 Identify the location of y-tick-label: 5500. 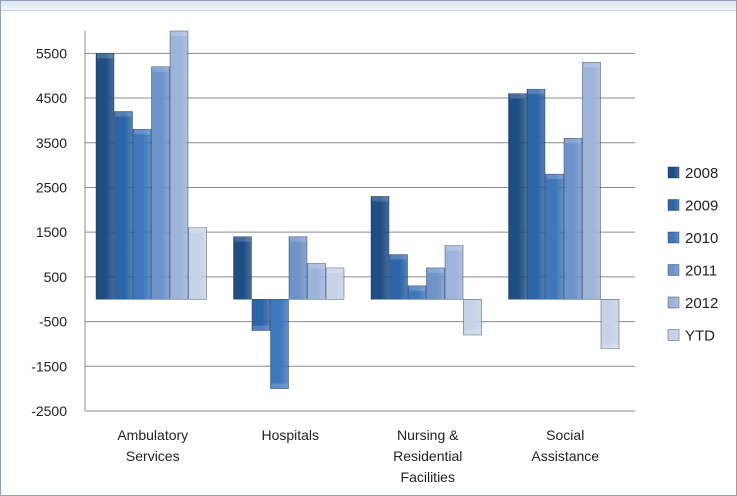
(51, 53).